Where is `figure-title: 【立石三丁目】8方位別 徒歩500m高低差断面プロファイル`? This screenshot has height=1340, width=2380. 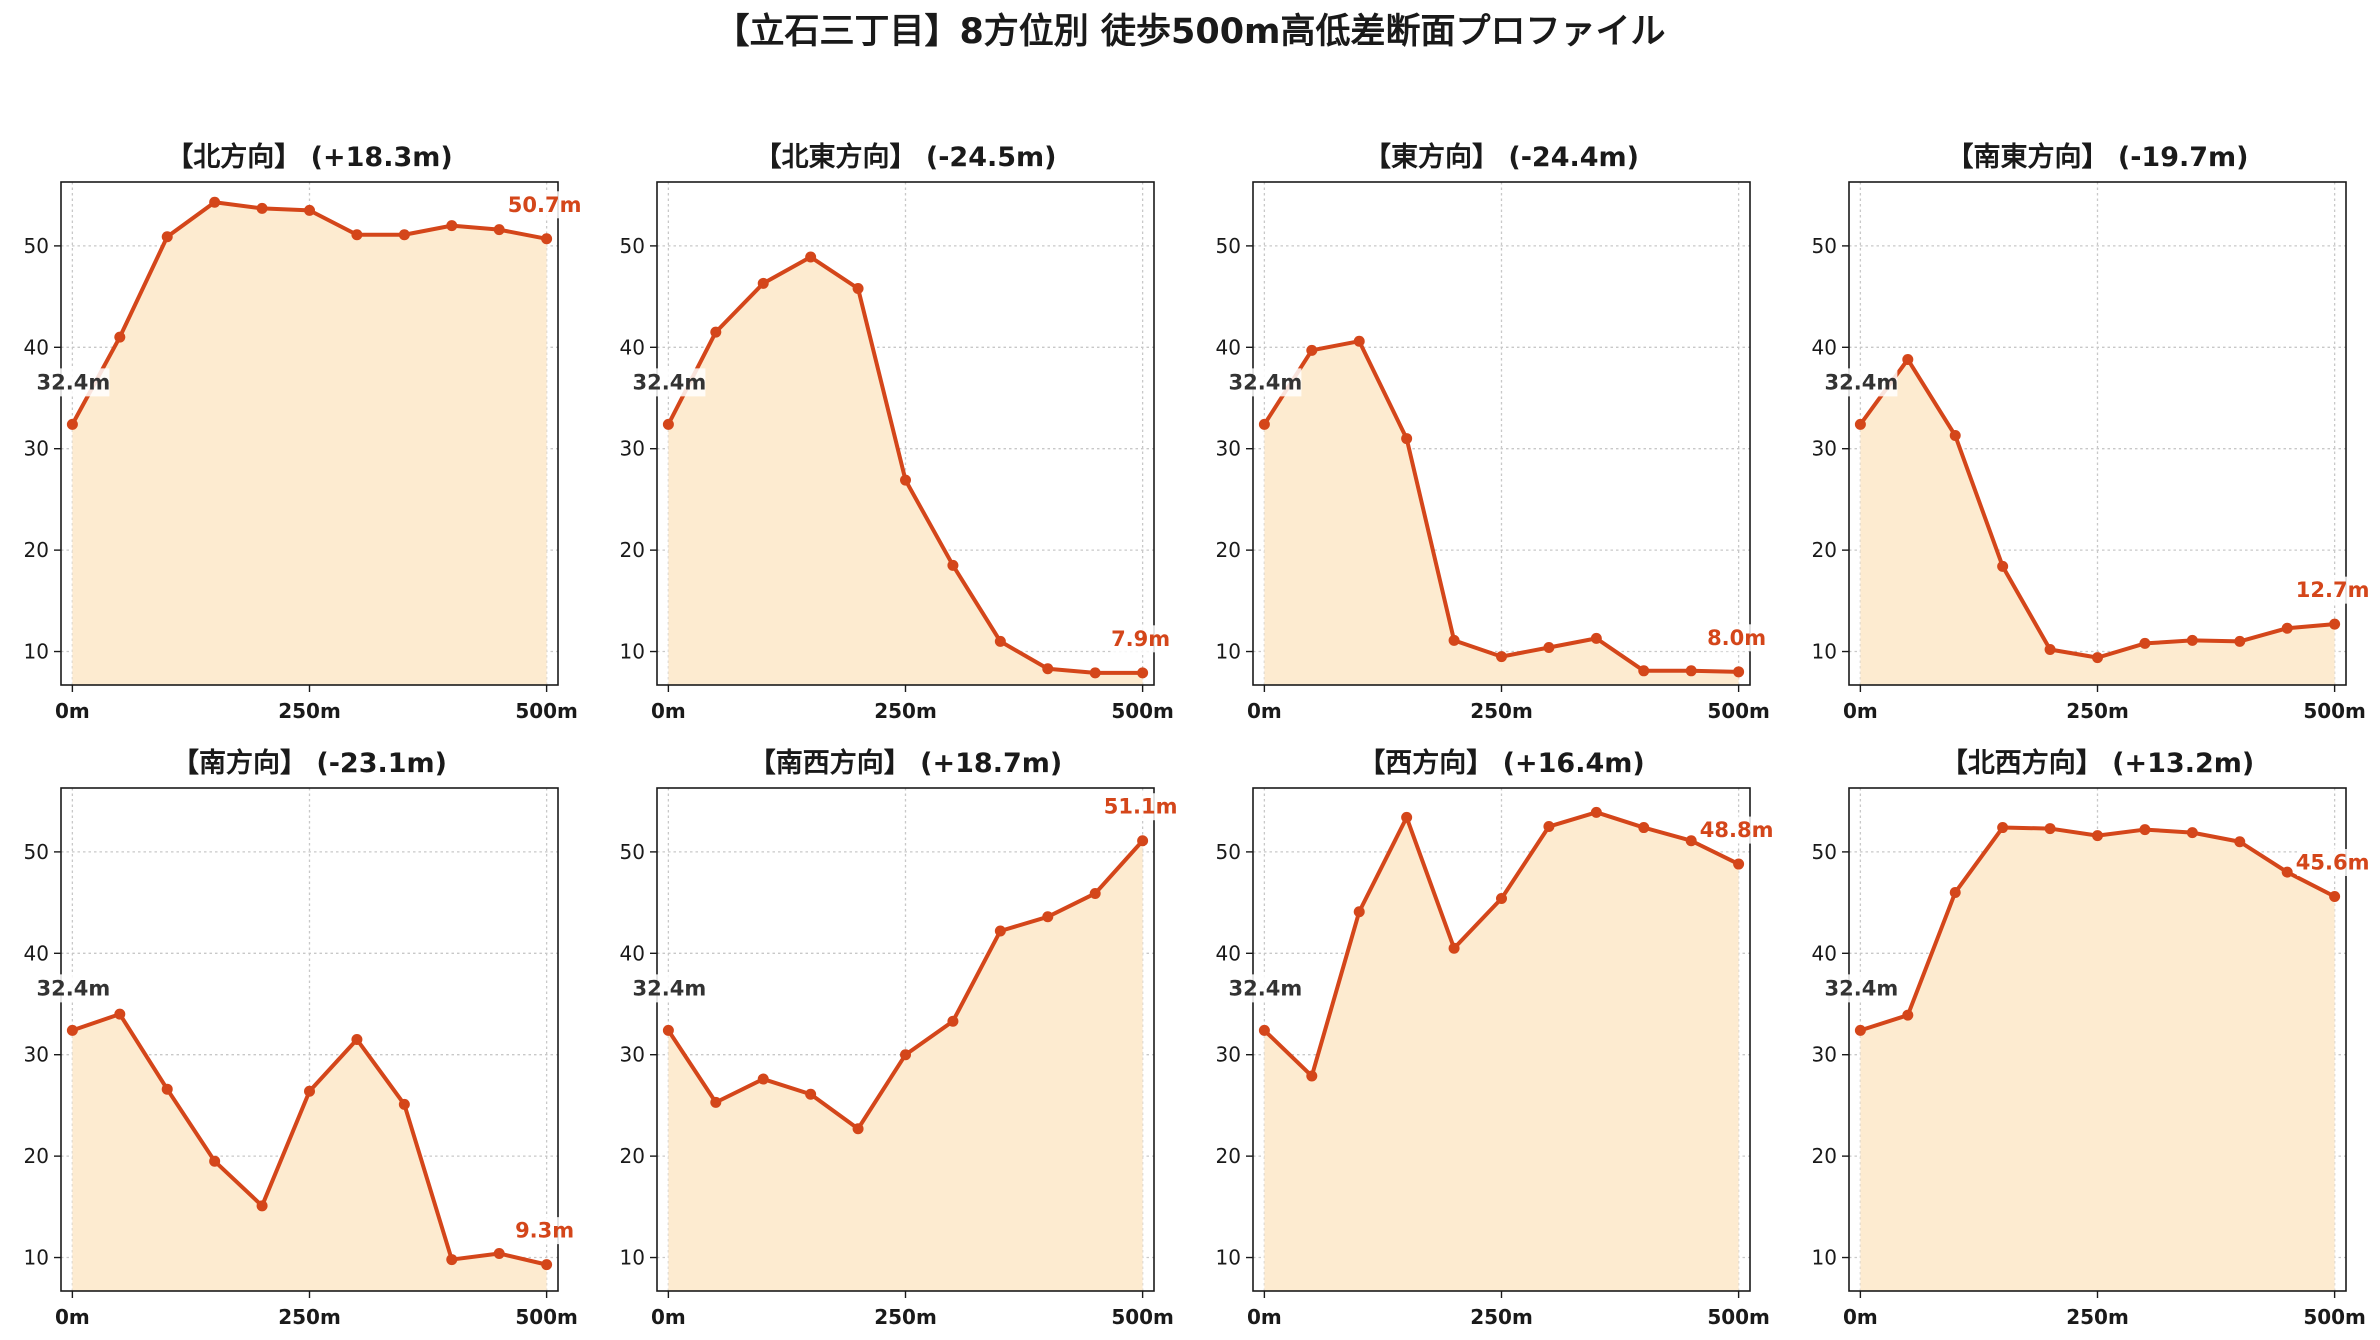 figure-title: 【立石三丁目】8方位別 徒歩500m高低差断面プロファイル is located at coordinates (1190, 32).